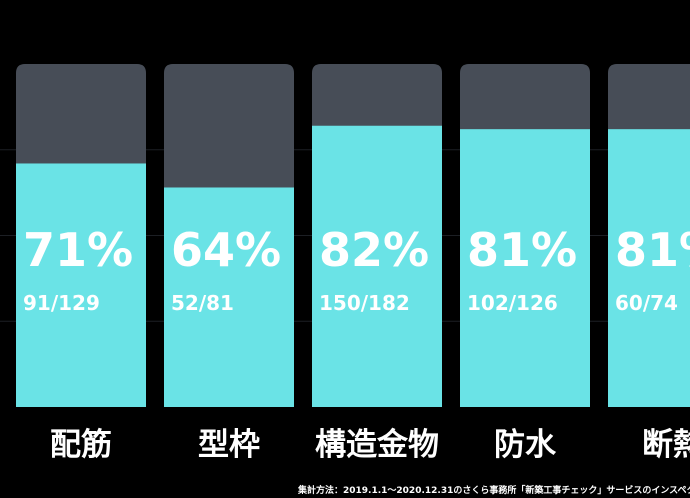 The width and height of the screenshot is (690, 498). Describe the element at coordinates (226, 250) in the screenshot. I see `bar-value-label: 64%` at that location.